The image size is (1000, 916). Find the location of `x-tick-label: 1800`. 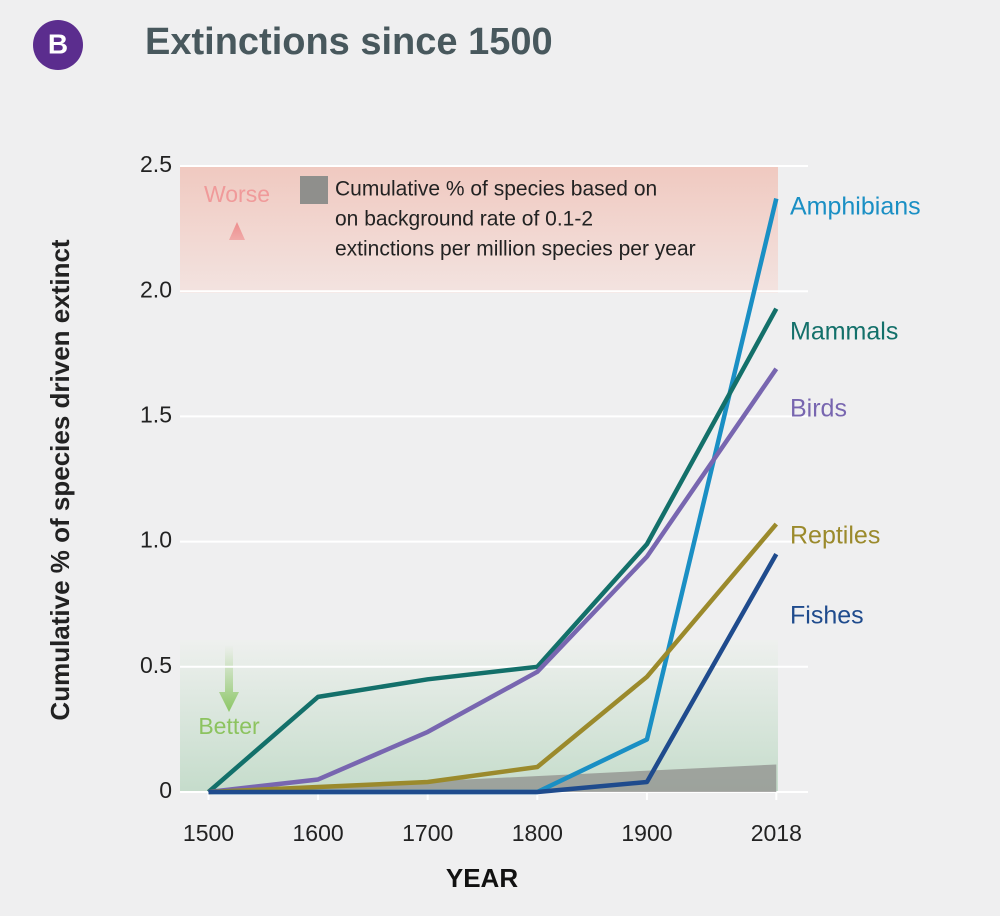

x-tick-label: 1800 is located at coordinates (537, 833).